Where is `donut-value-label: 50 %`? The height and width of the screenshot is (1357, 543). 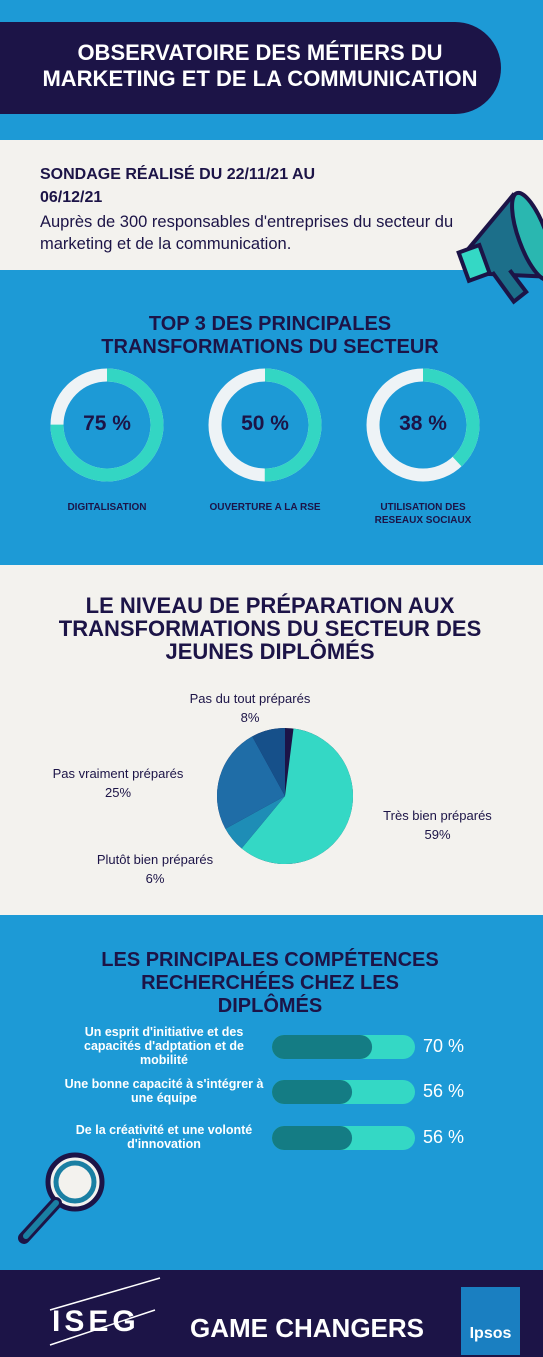 donut-value-label: 50 % is located at coordinates (265, 423).